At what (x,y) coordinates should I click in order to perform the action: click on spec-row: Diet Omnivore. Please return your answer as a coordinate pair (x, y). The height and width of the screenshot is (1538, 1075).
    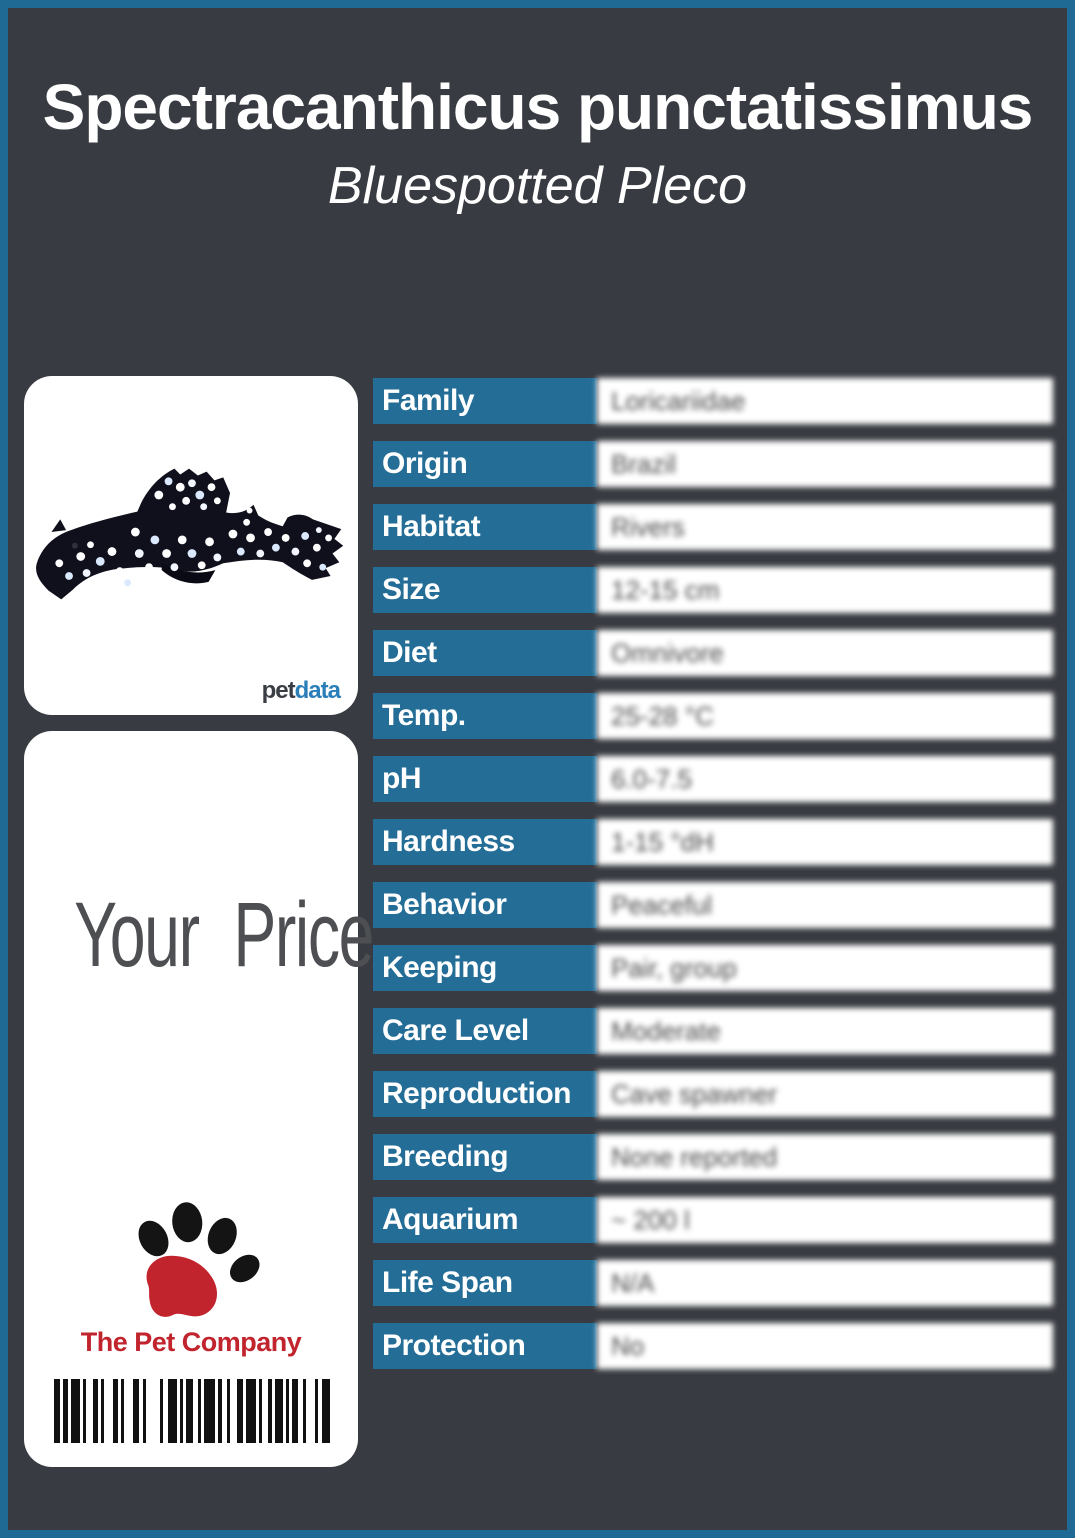
    Looking at the image, I should click on (713, 653).